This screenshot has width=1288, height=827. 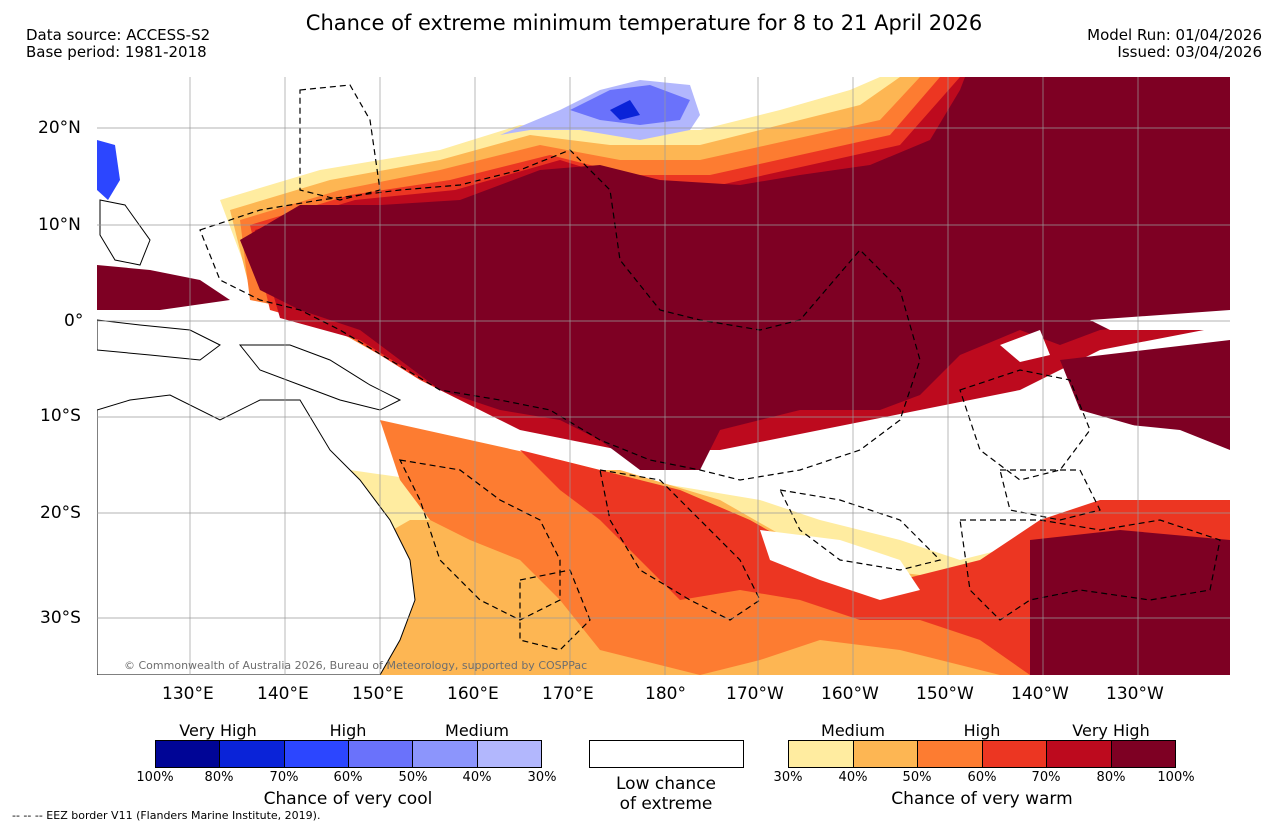 What do you see at coordinates (108, 170) in the screenshot?
I see `cool-field-west` at bounding box center [108, 170].